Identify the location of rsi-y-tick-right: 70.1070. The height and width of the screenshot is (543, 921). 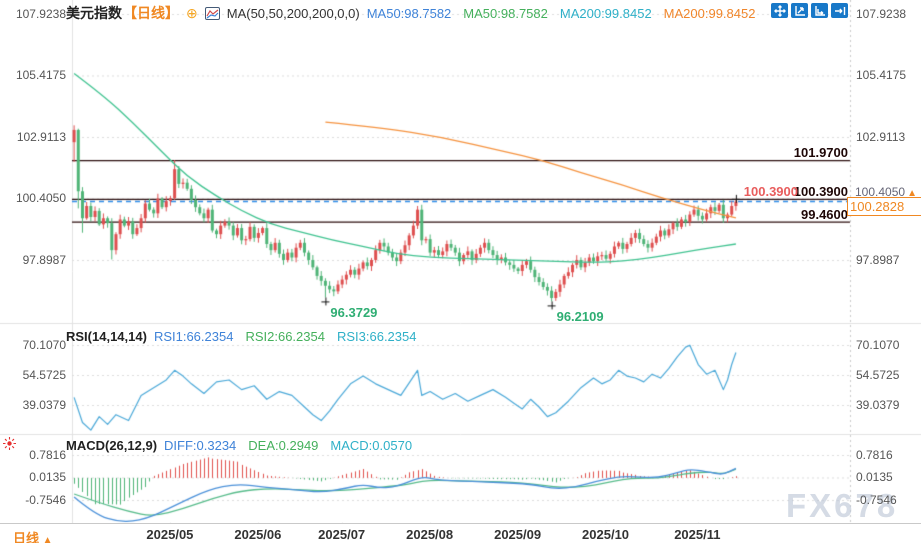
(878, 345).